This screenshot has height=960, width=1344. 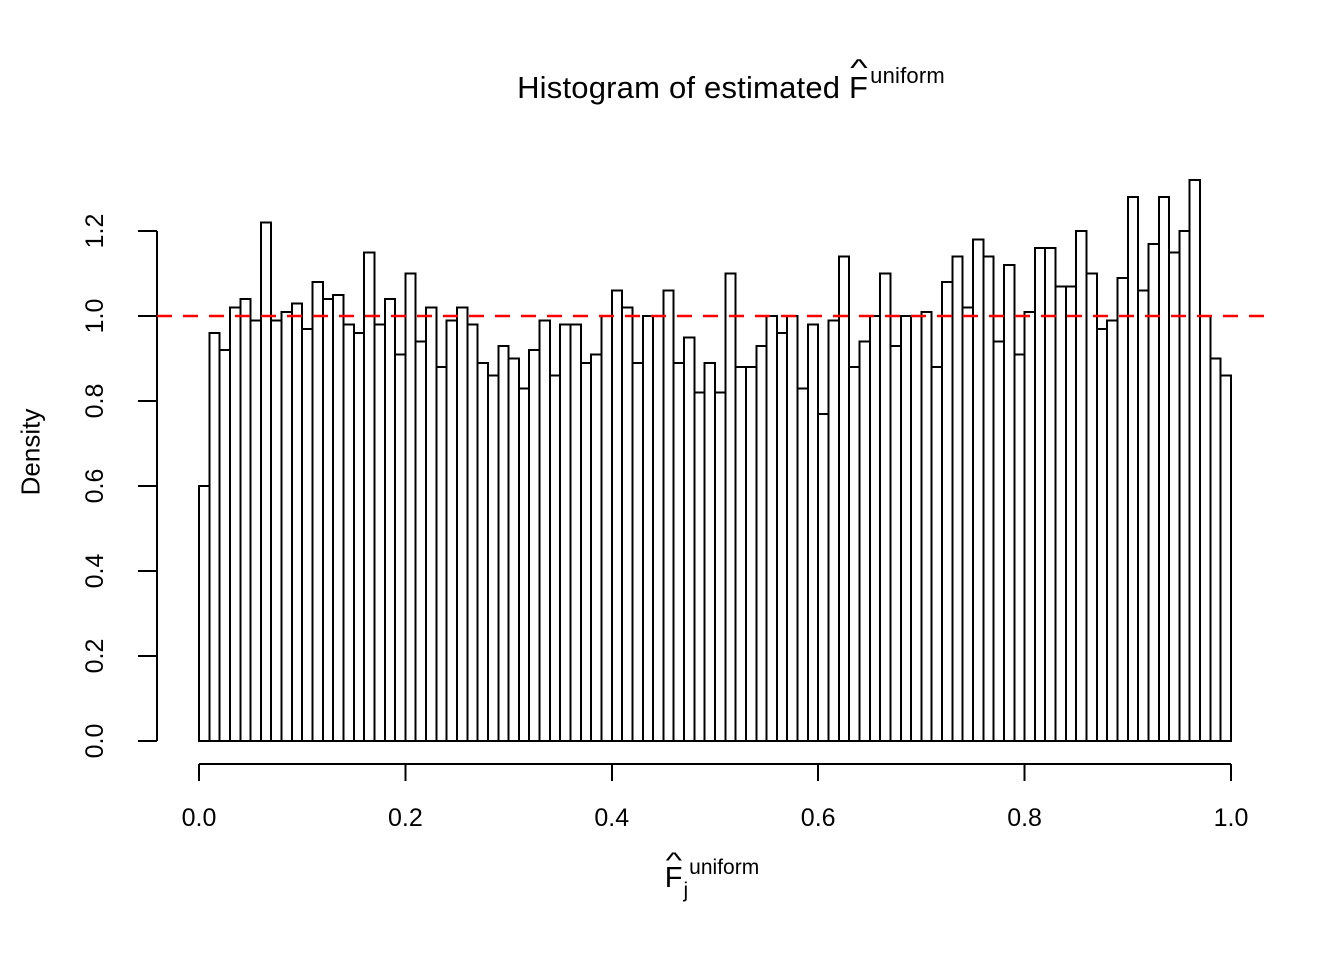 I want to click on x-axis, so click(x=715, y=772).